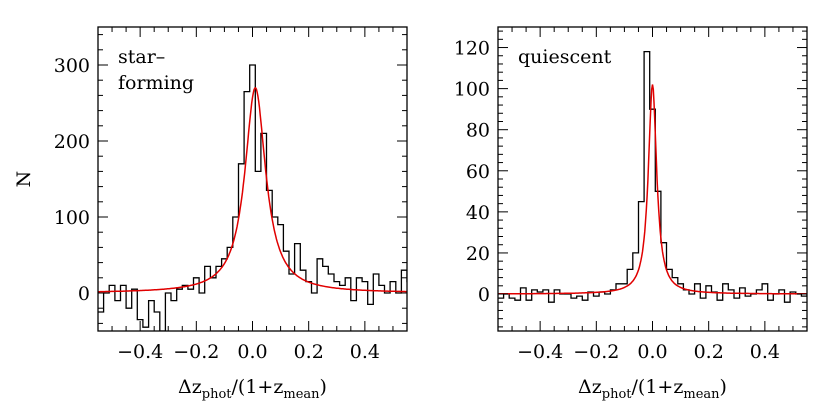  What do you see at coordinates (72, 66) in the screenshot?
I see `y-tick-label: 300` at bounding box center [72, 66].